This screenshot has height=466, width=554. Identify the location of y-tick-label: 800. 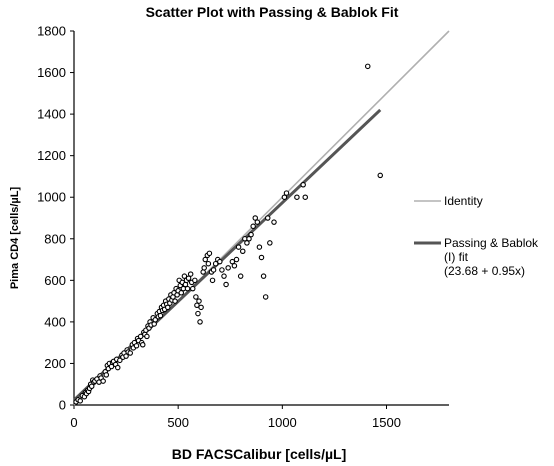
(55, 238).